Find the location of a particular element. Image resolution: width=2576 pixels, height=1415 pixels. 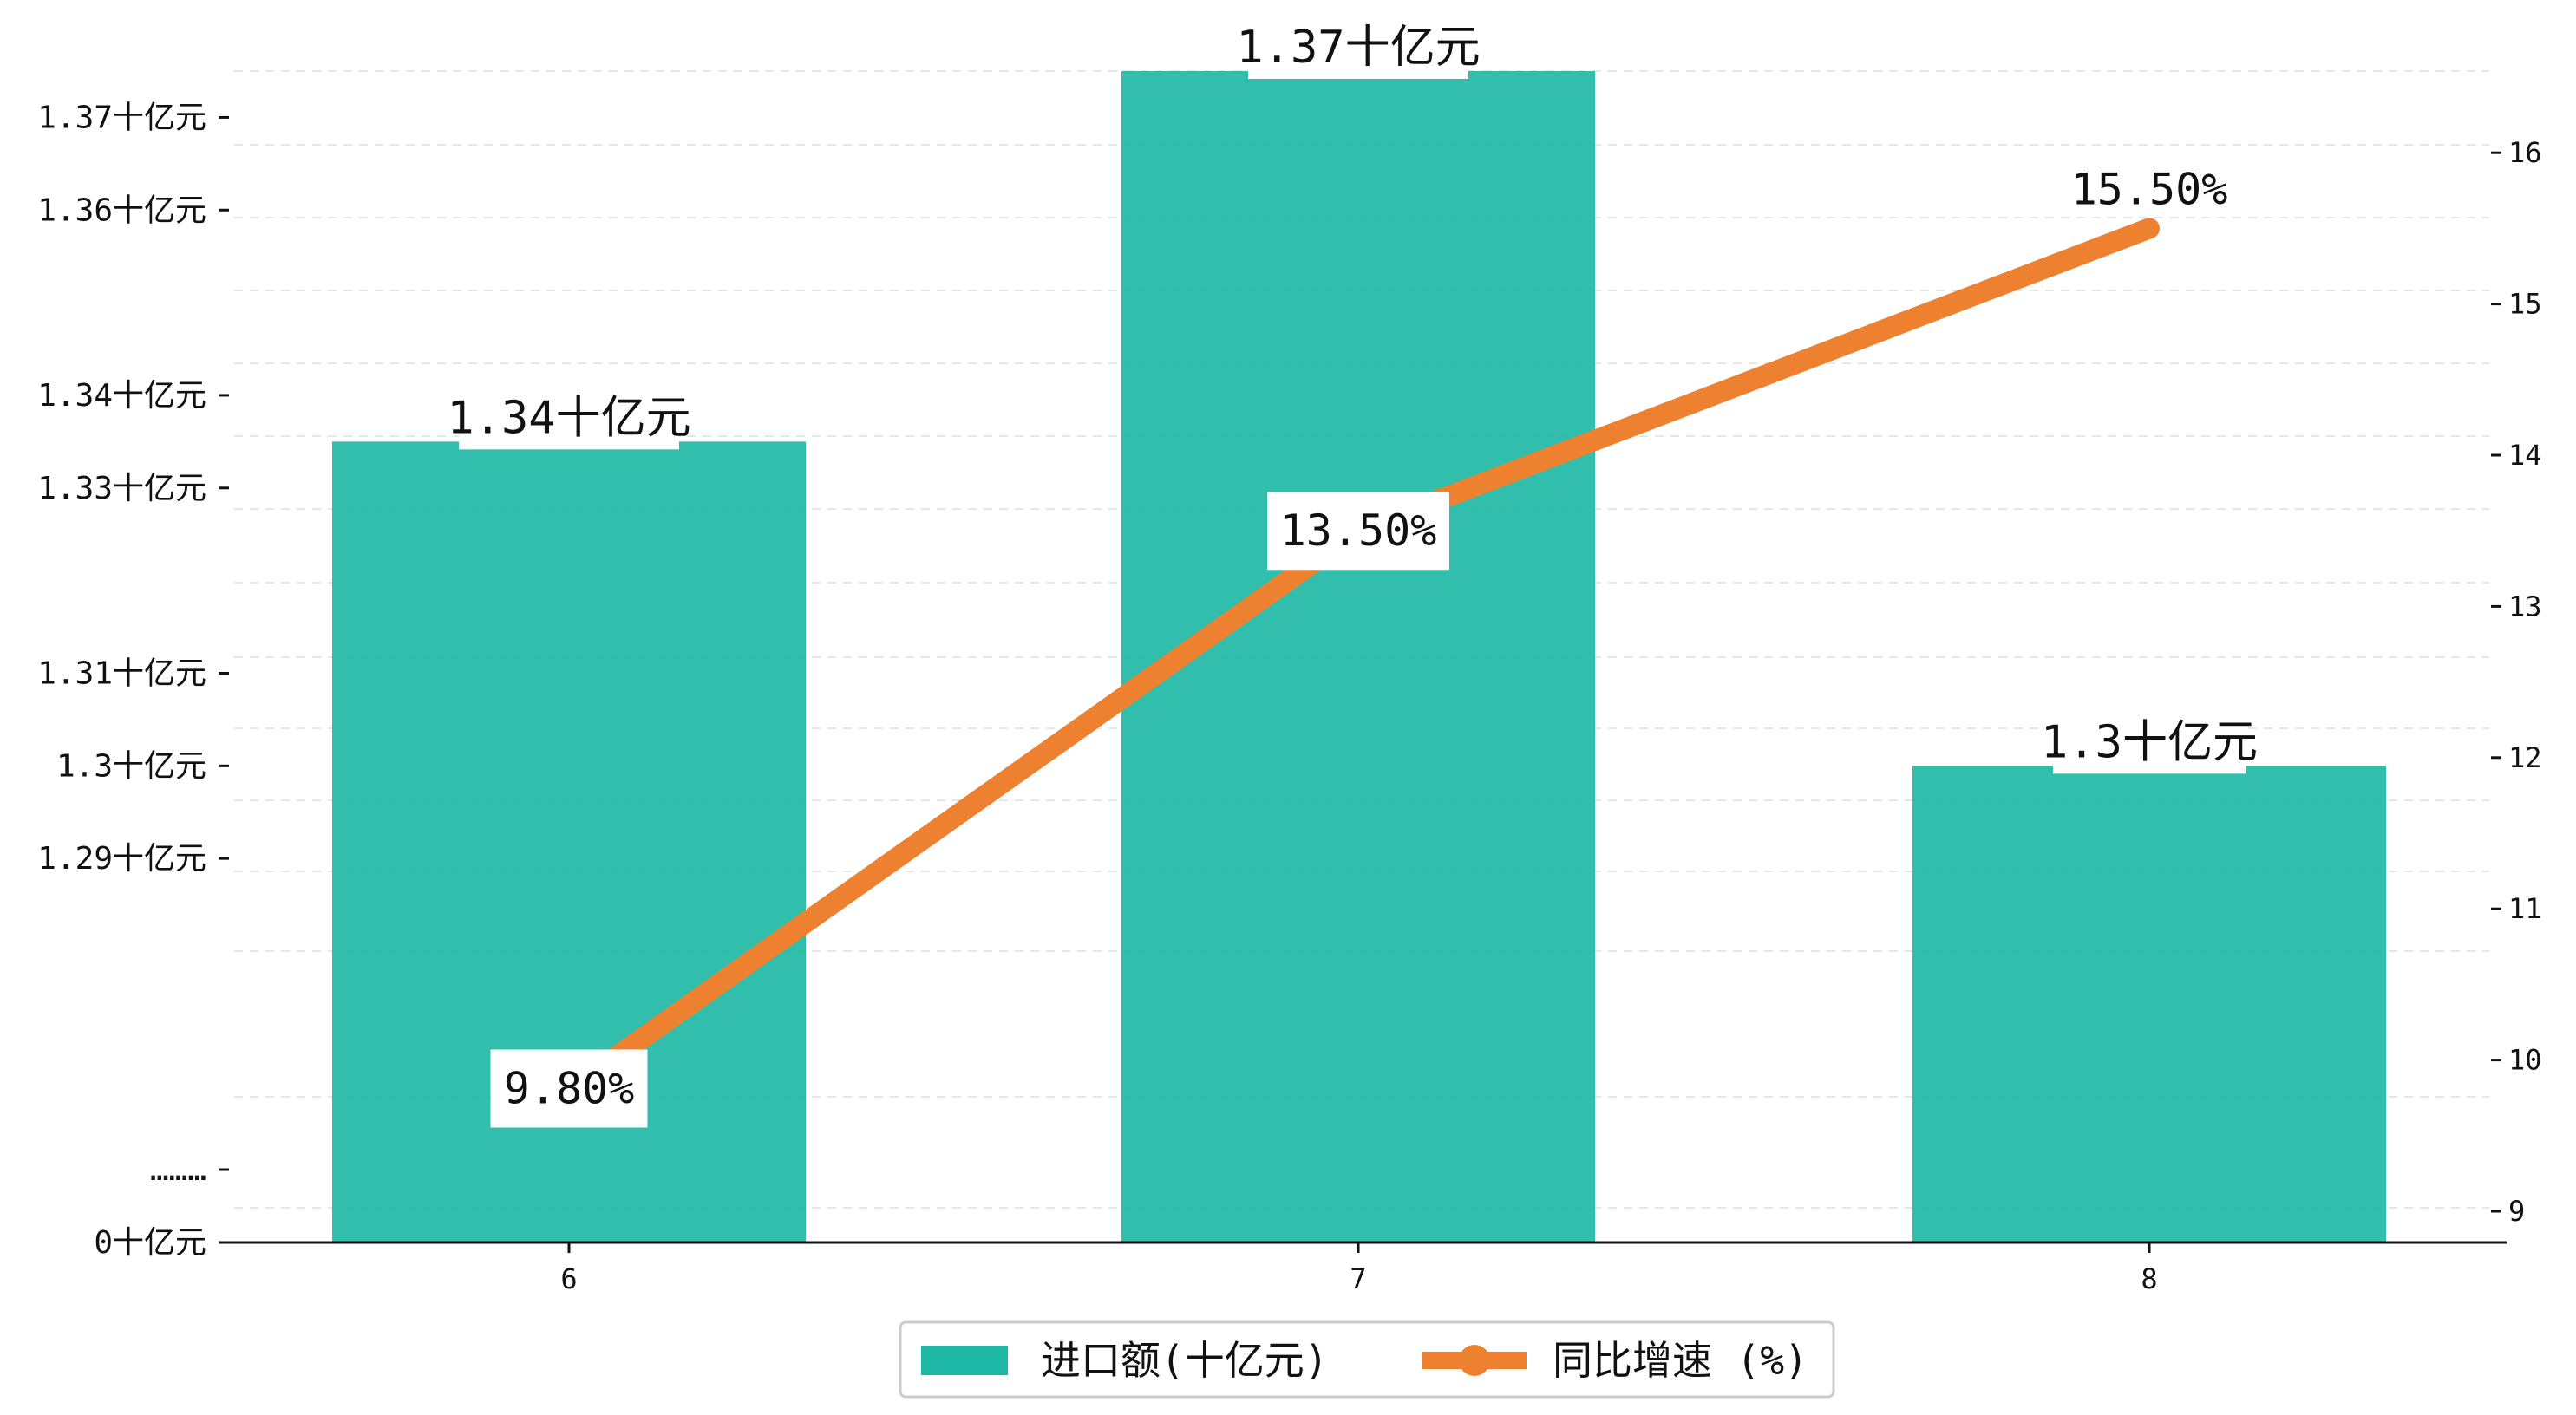

left-tick-label: 1.31十亿元 is located at coordinates (121, 673).